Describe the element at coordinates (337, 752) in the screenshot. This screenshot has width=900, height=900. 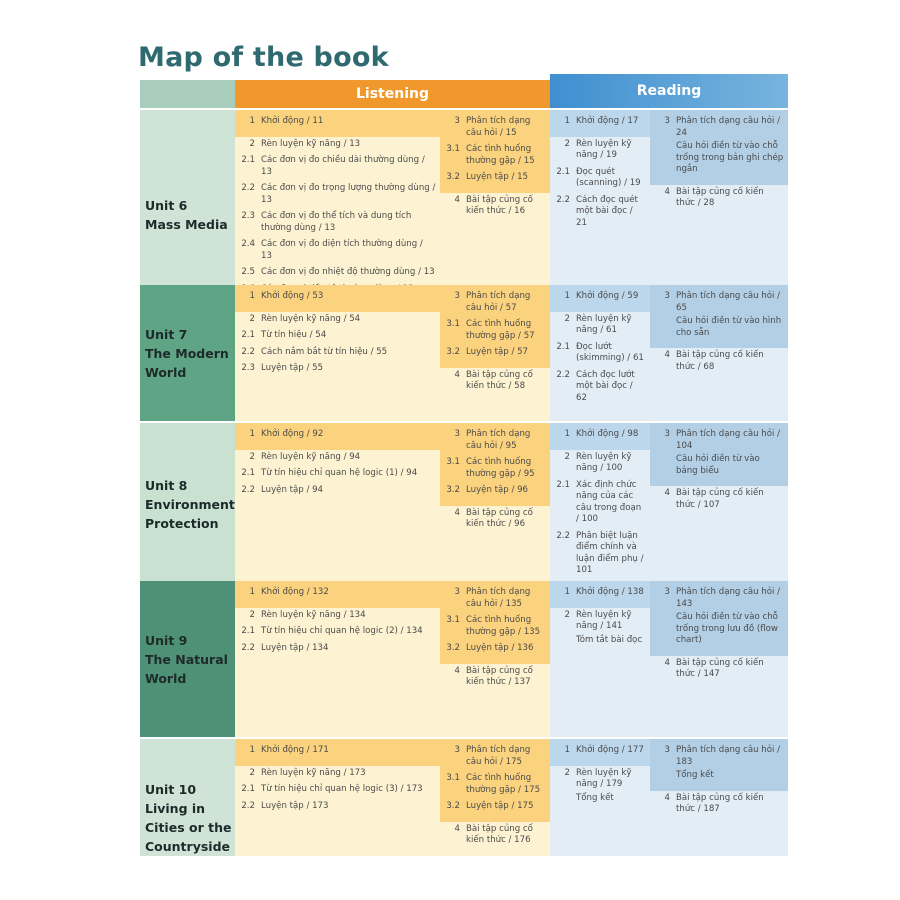
I see `highlight-band: 1 Khởi động / 171` at that location.